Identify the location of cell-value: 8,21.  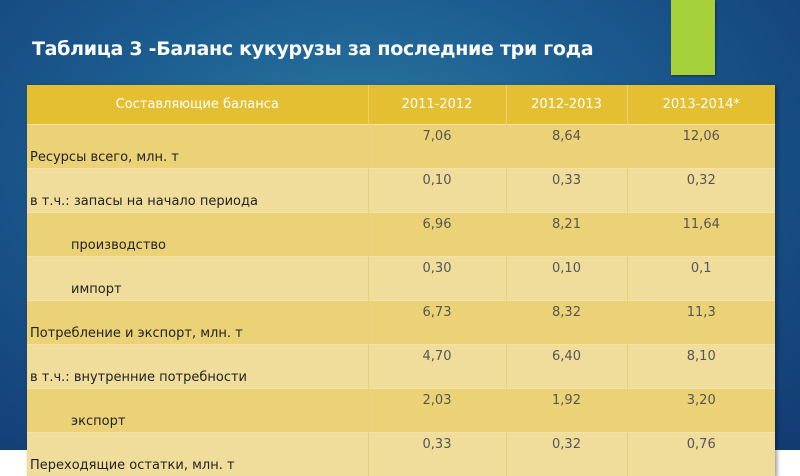
(566, 235).